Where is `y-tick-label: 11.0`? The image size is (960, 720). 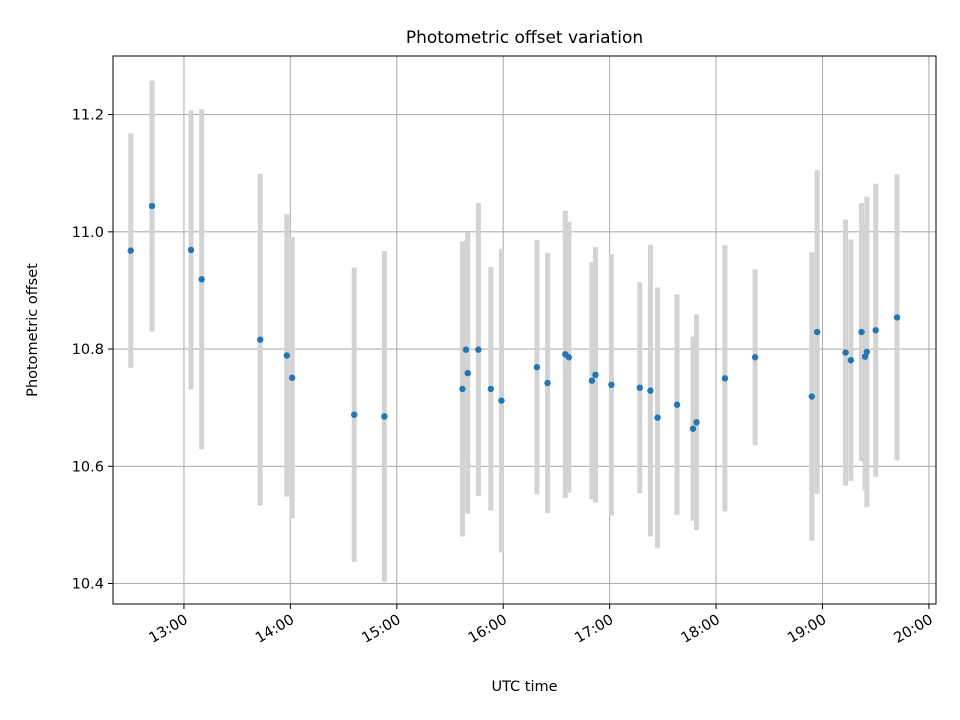
y-tick-label: 11.0 is located at coordinates (88, 233).